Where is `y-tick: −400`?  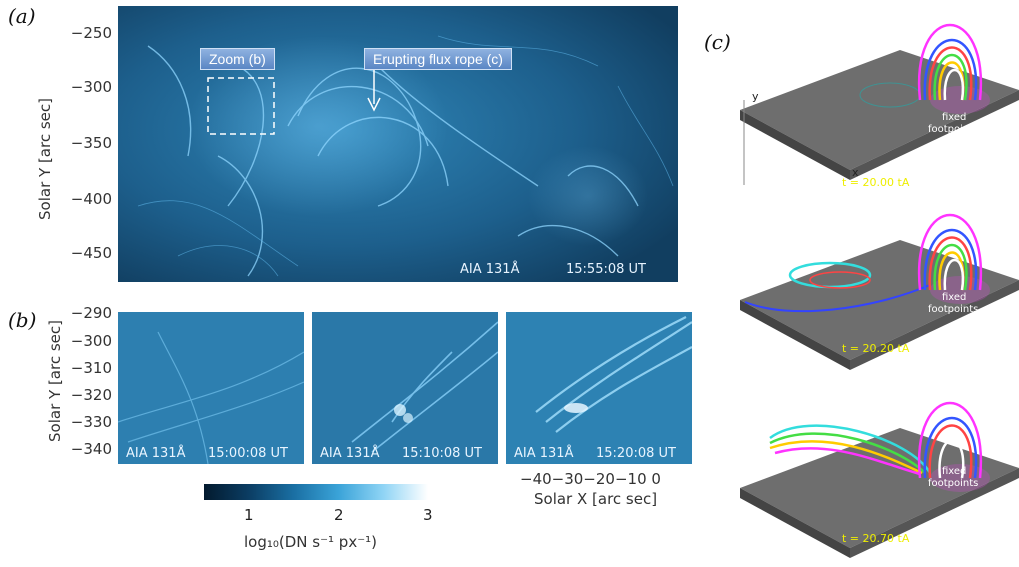 y-tick: −400 is located at coordinates (91, 199).